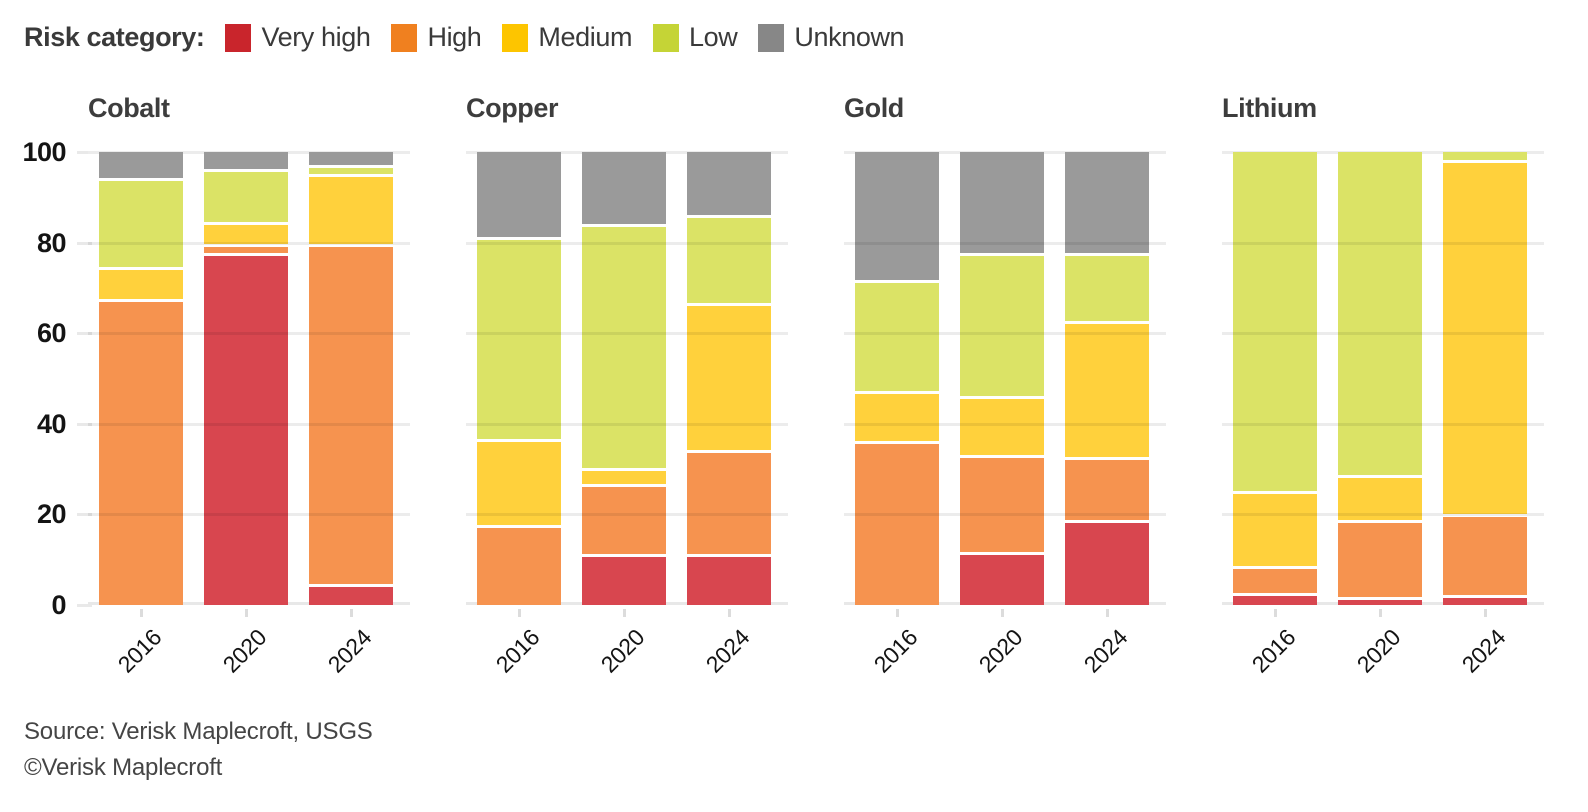  I want to click on legend-item: High, so click(436, 37).